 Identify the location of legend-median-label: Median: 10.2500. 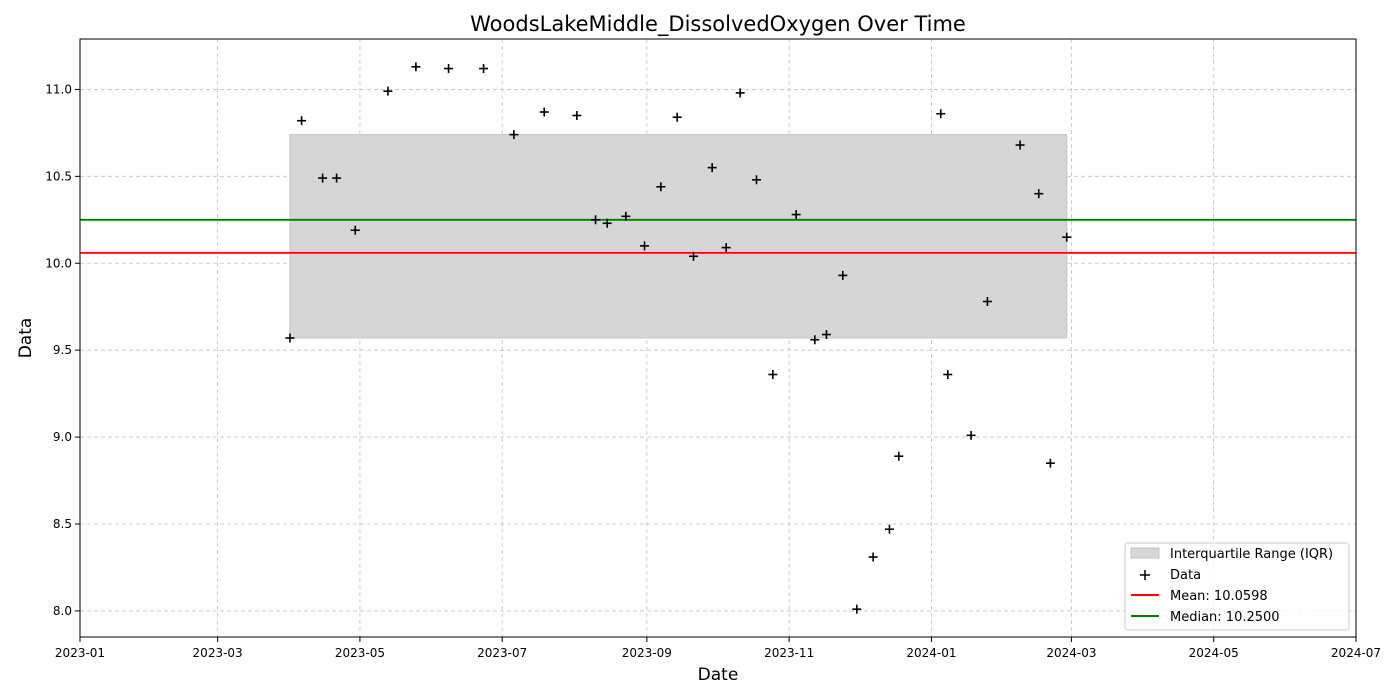
(1225, 617).